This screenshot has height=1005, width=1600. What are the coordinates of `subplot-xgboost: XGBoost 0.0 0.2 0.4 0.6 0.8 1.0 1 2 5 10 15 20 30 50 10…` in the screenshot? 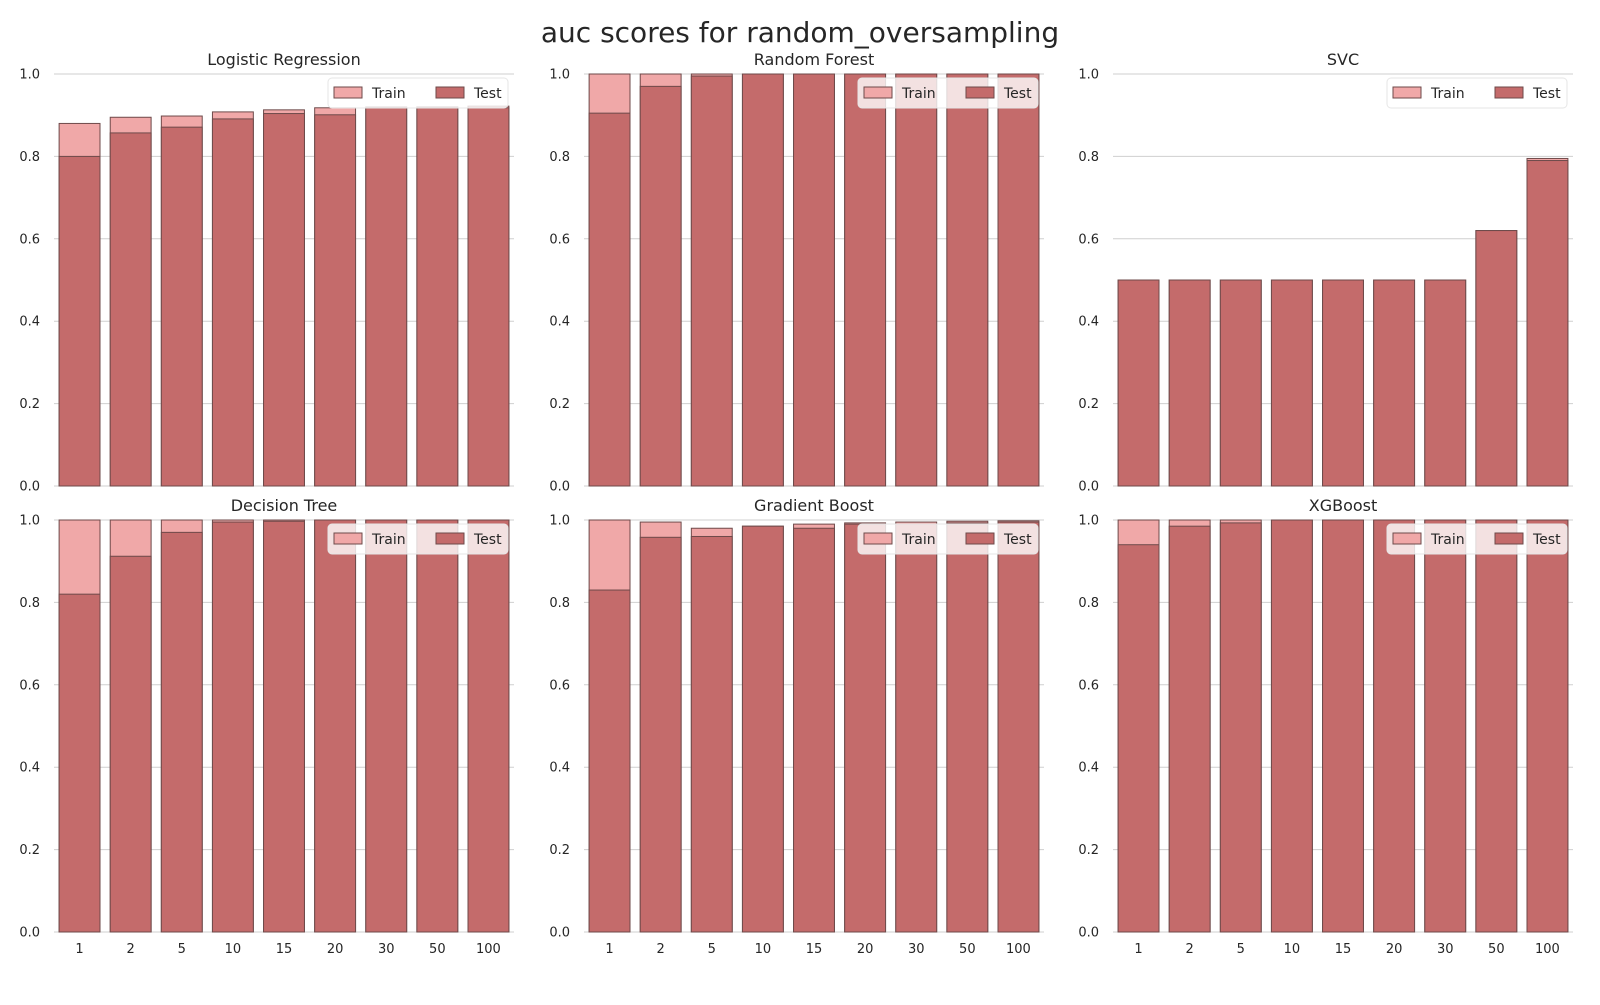 It's located at (1325, 726).